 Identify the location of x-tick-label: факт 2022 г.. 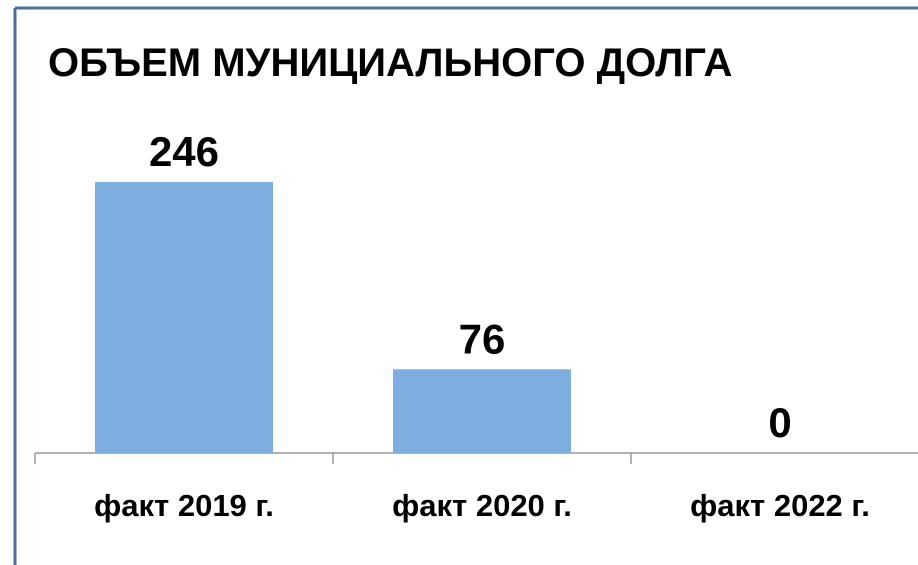
(780, 505).